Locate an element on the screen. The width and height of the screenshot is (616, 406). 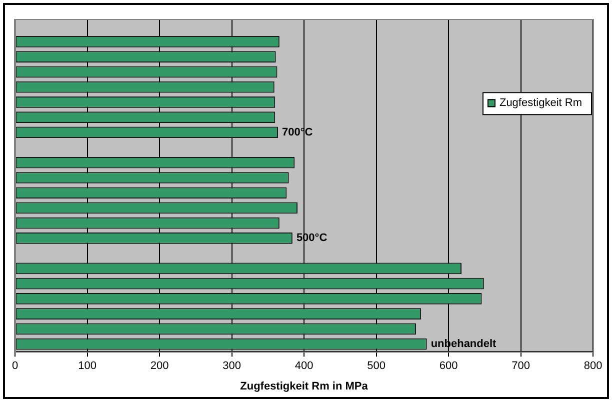
x-tick-label: 500 is located at coordinates (376, 366).